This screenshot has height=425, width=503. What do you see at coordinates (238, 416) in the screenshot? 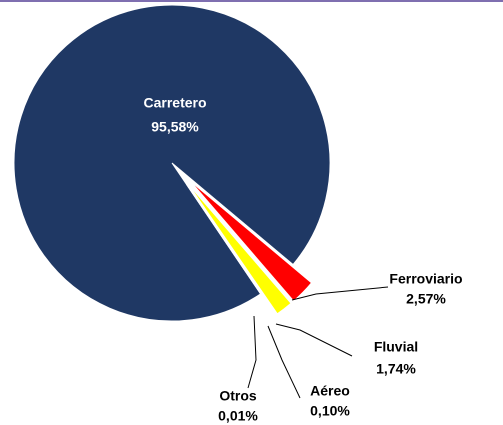
I see `slice-value-label: 0,01%` at bounding box center [238, 416].